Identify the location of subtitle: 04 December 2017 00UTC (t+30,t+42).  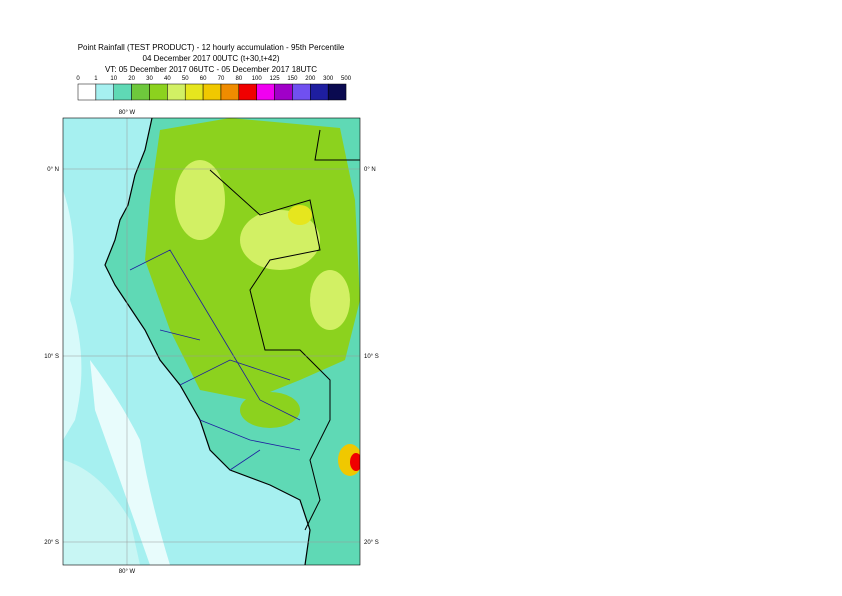
(211, 58).